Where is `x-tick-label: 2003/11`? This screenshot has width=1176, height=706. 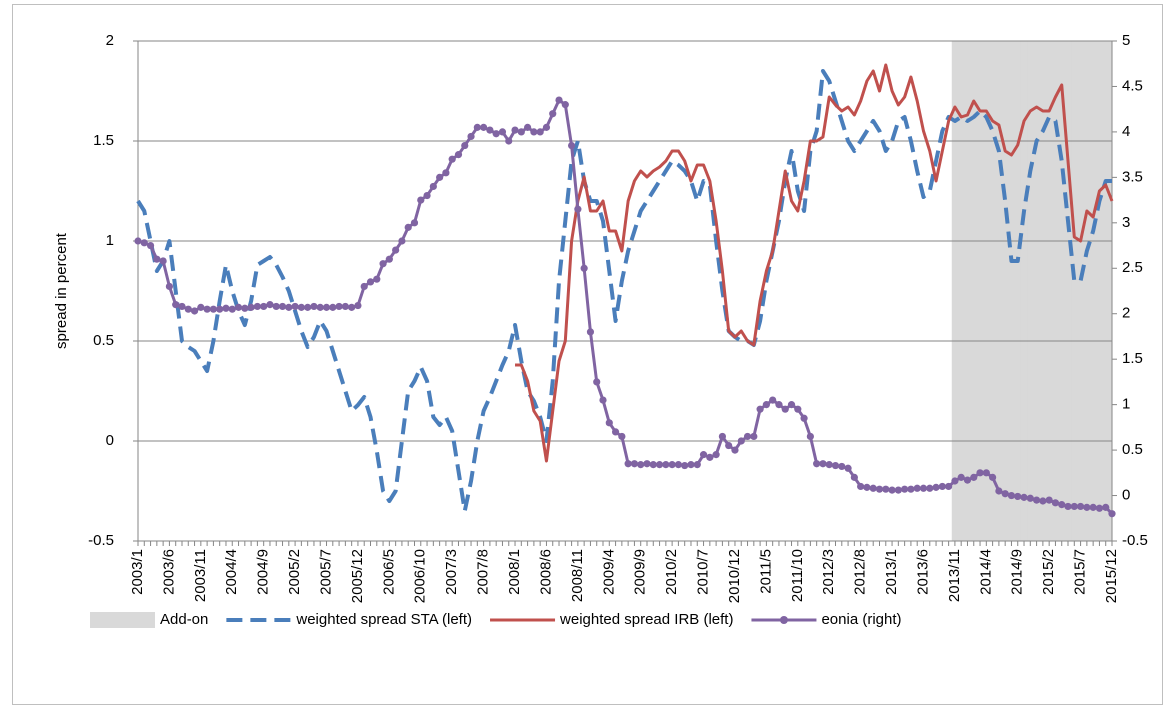 x-tick-label: 2003/11 is located at coordinates (200, 575).